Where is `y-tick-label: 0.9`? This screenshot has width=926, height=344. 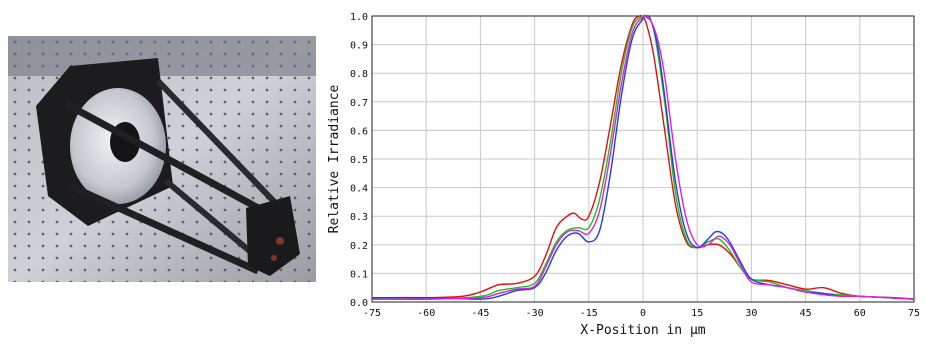 y-tick-label: 0.9 is located at coordinates (359, 46).